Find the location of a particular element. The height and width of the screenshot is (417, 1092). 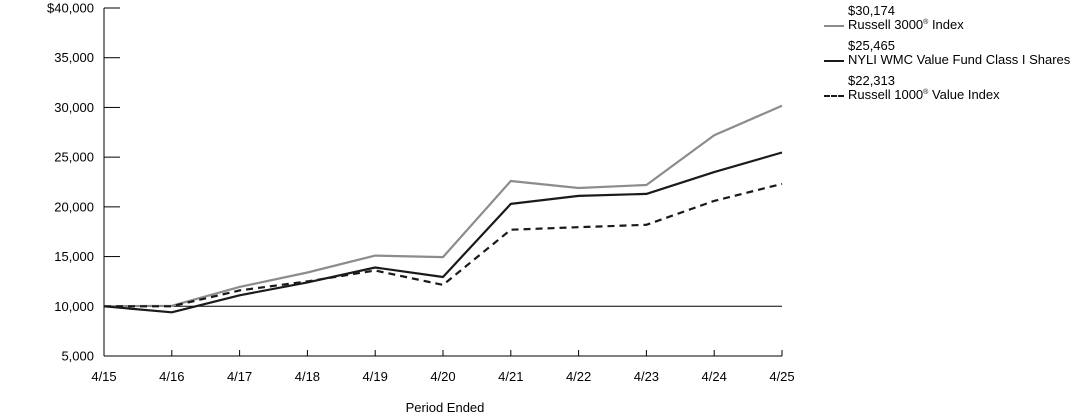

x-tick-label: 4/25 is located at coordinates (781, 376).